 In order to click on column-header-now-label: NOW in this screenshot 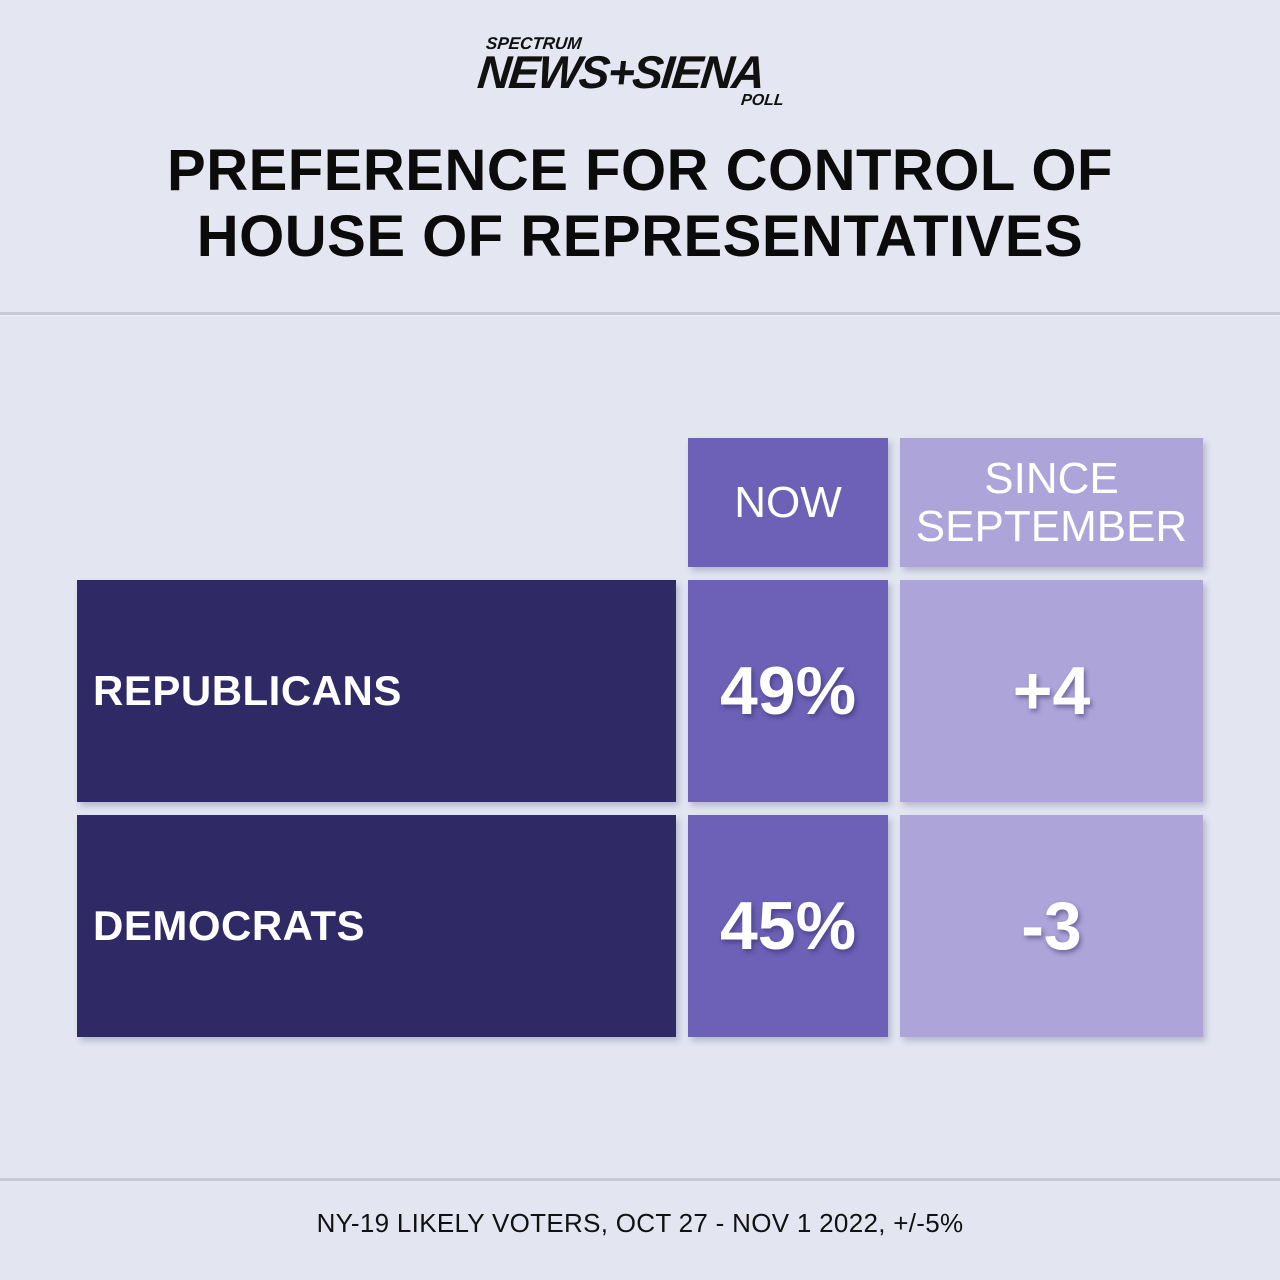, I will do `click(788, 502)`.